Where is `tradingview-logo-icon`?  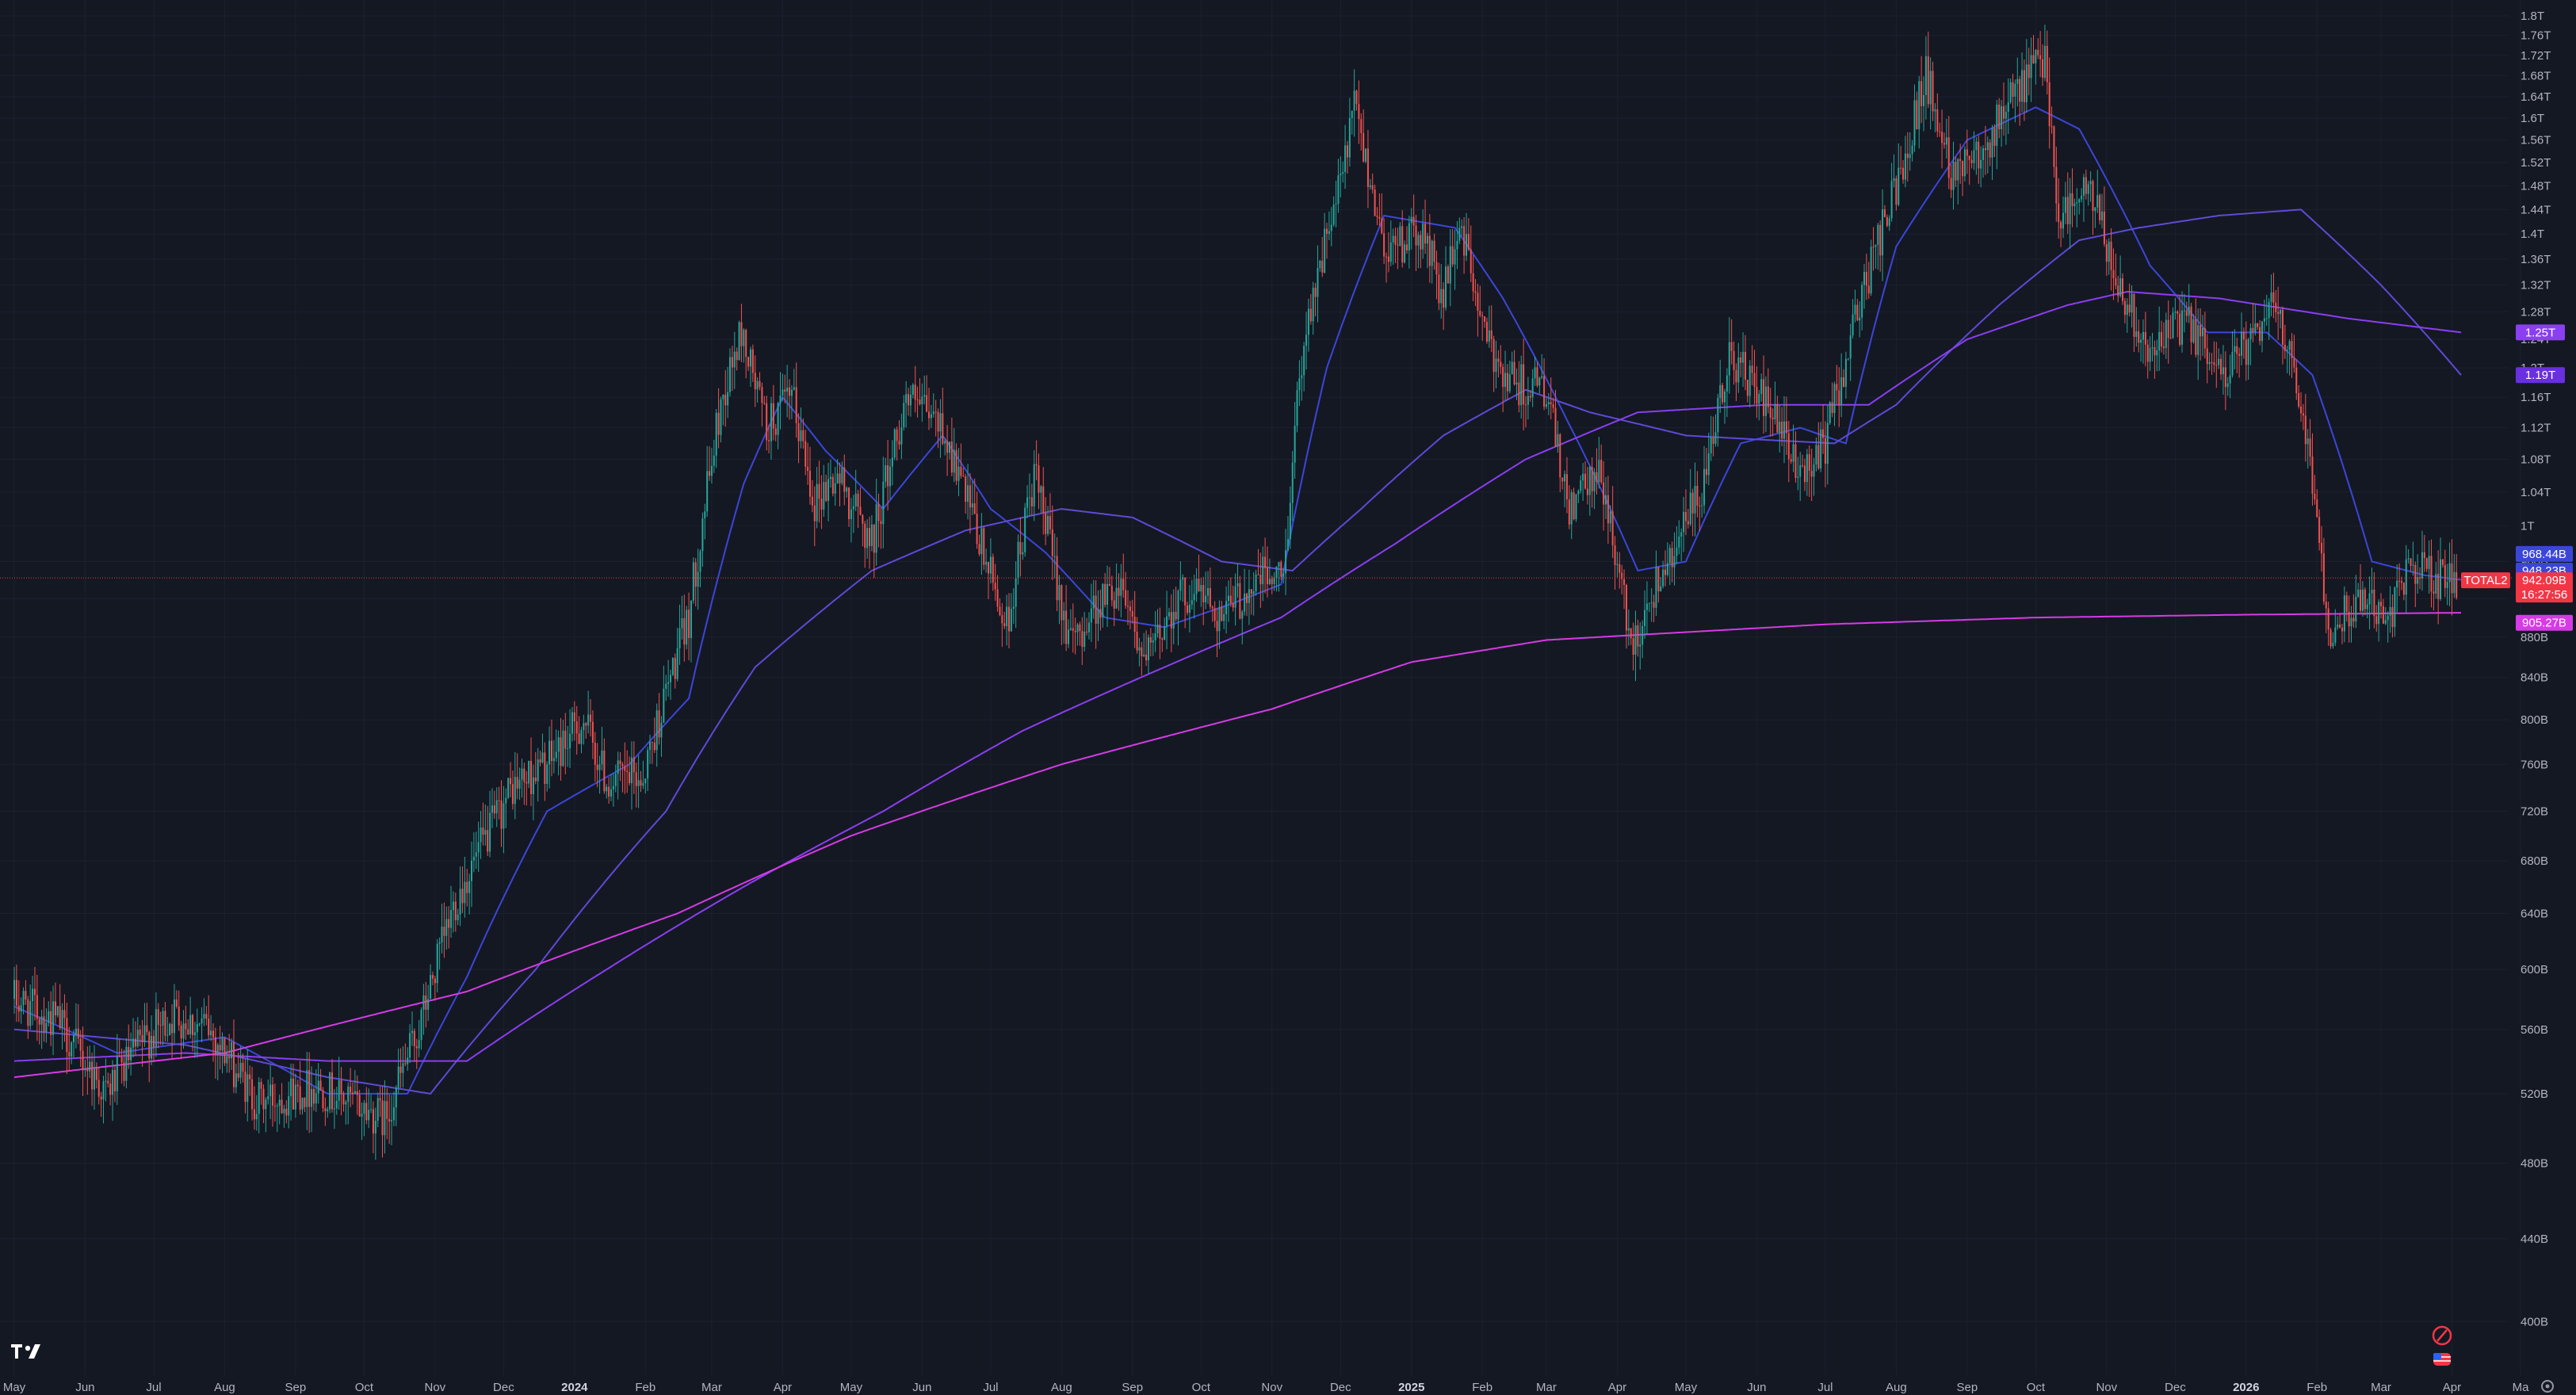 tradingview-logo-icon is located at coordinates (26, 1351).